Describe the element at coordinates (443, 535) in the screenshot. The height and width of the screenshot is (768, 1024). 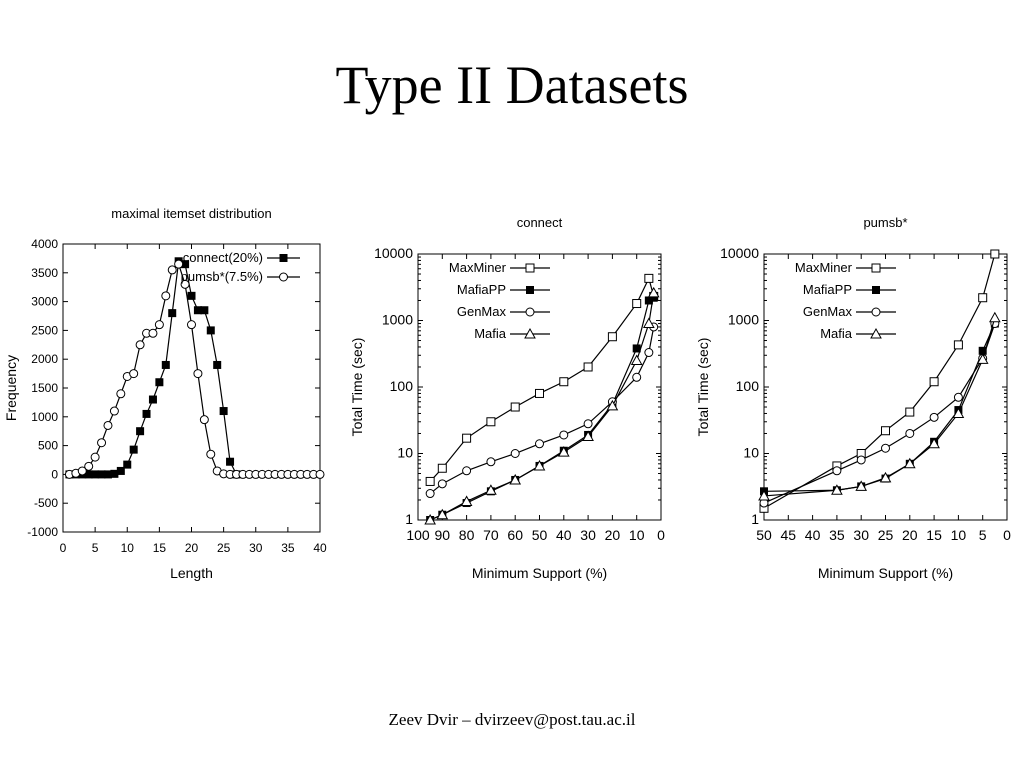
I see `x-tick-label: 90` at that location.